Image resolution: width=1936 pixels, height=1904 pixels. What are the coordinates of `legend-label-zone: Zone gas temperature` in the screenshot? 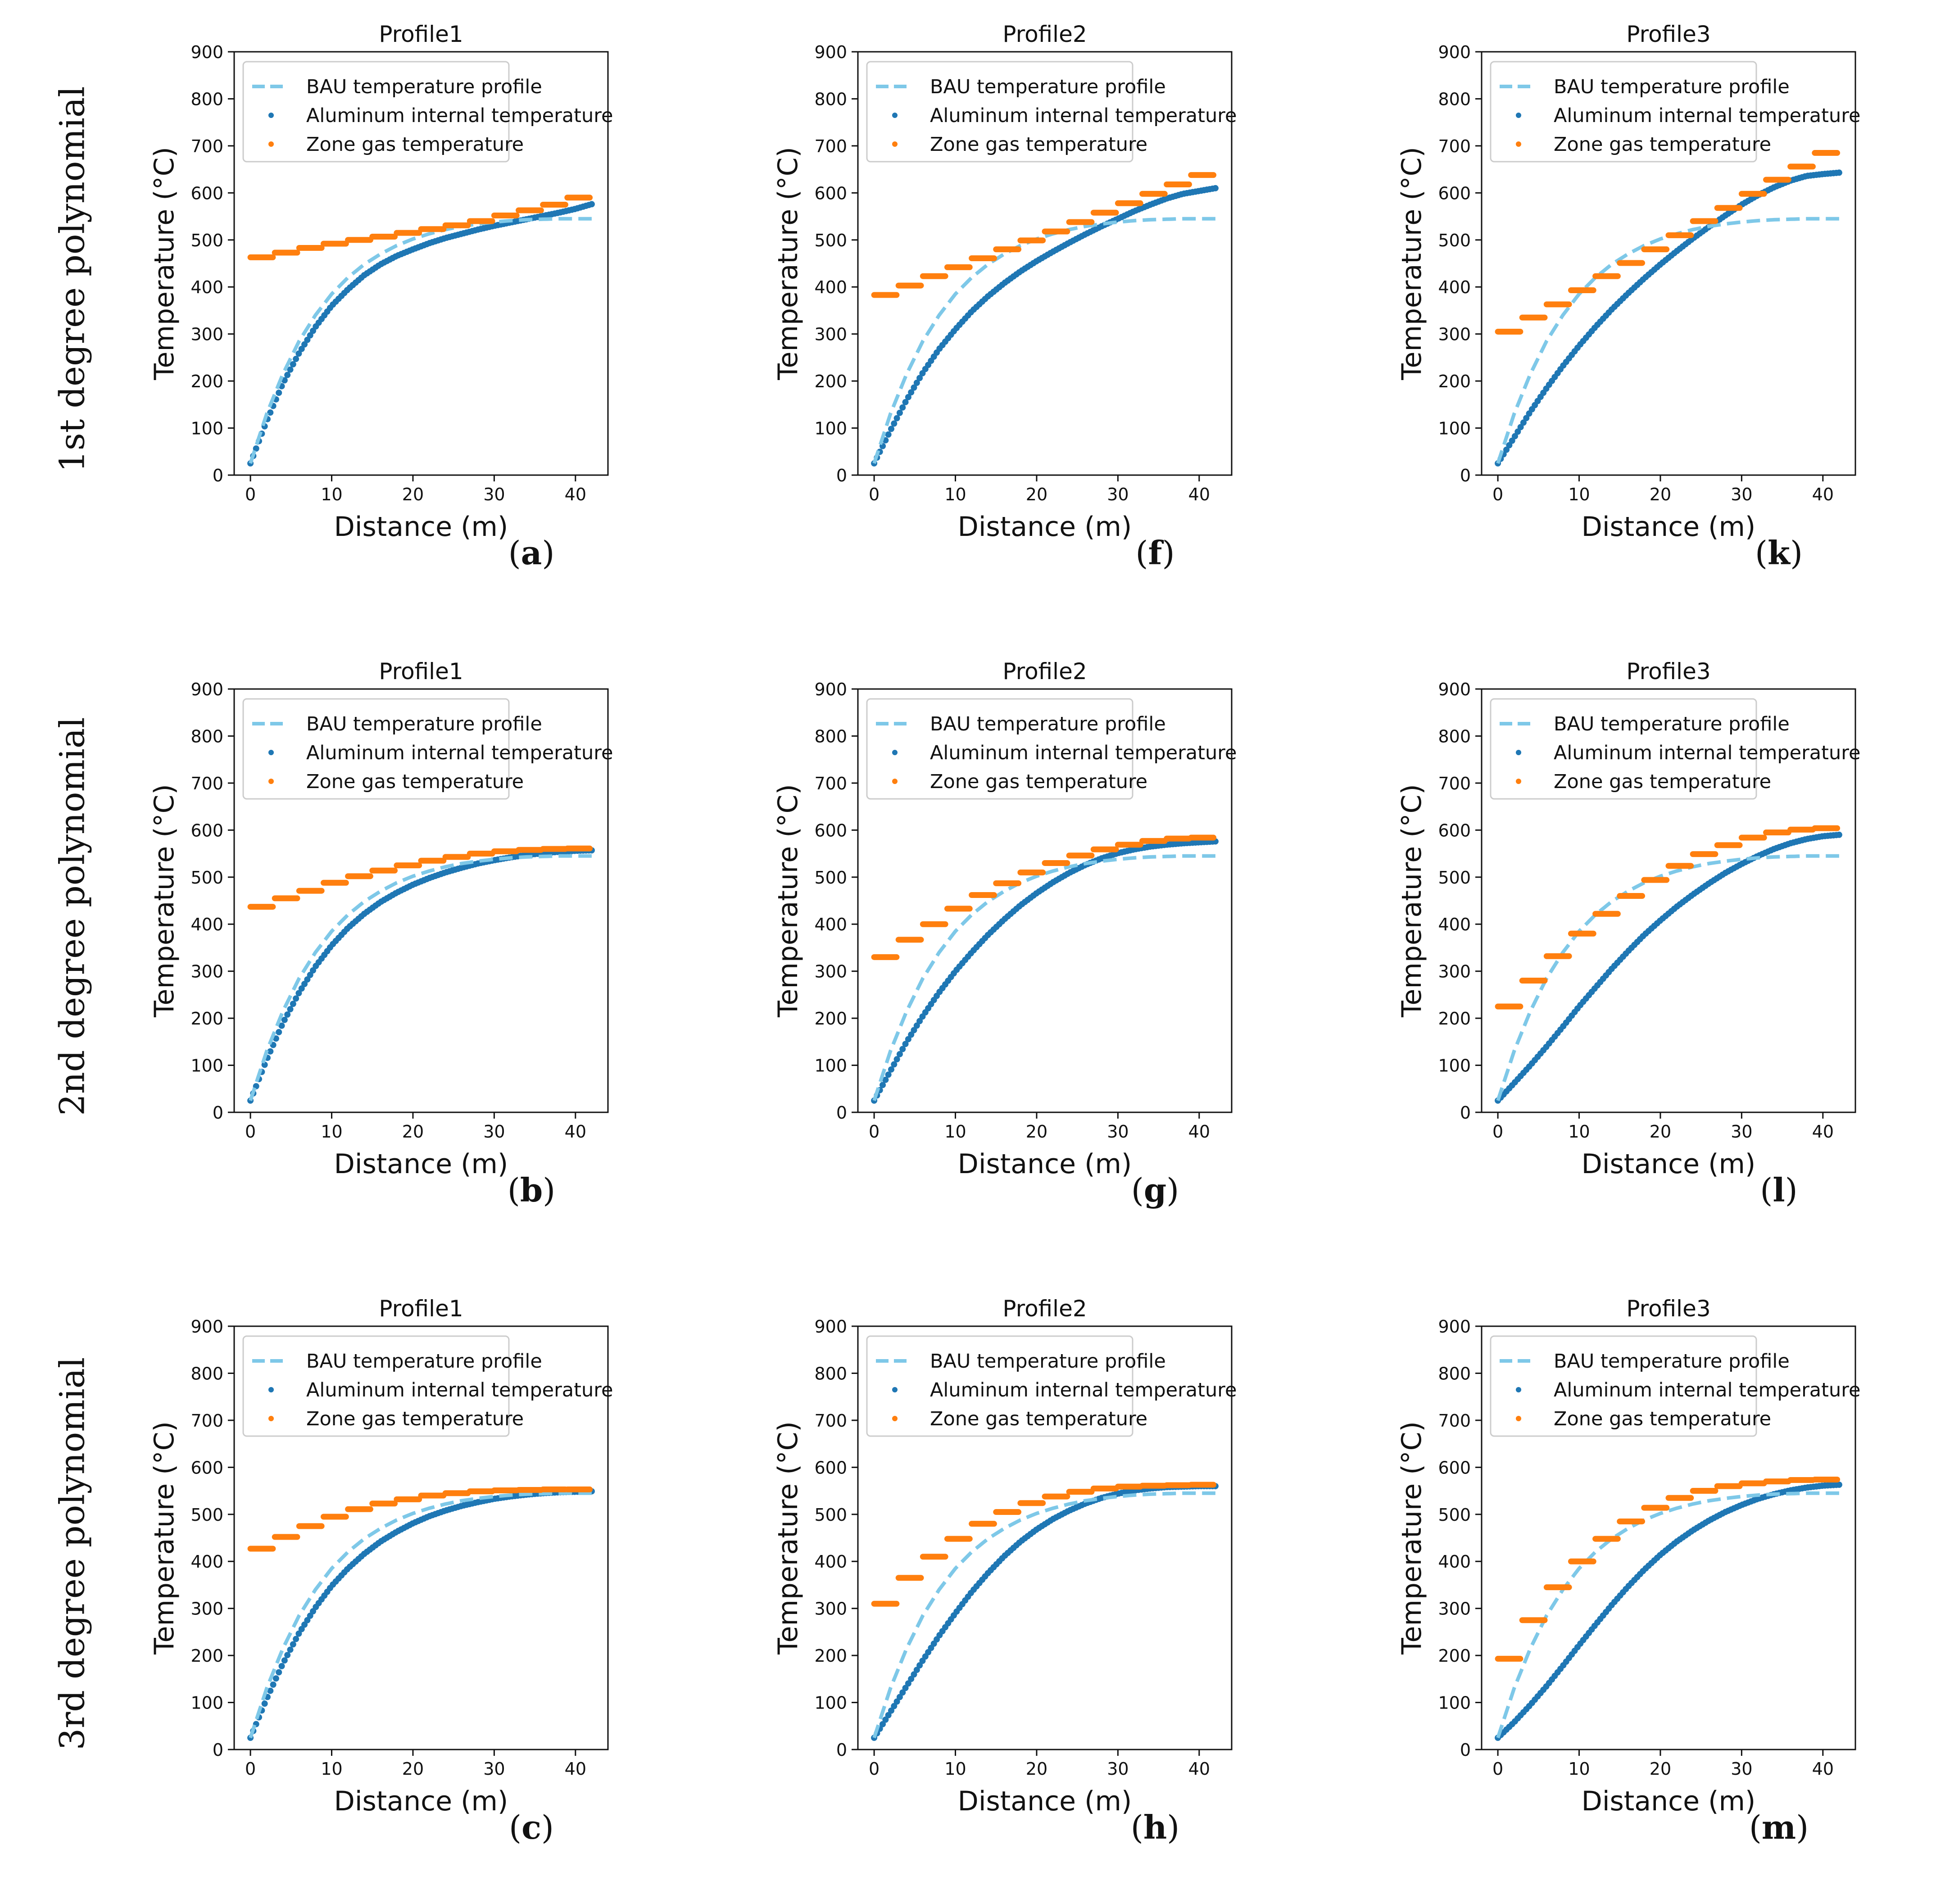 It's located at (1038, 782).